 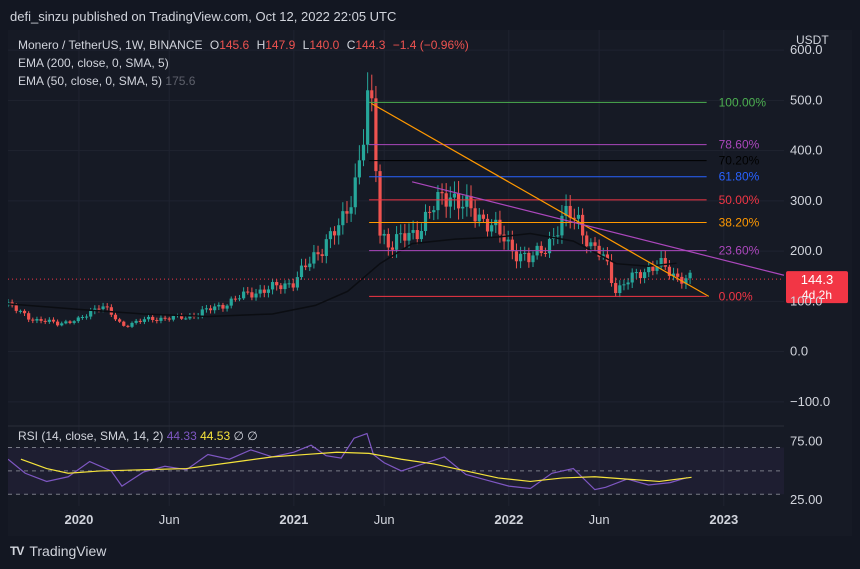 I want to click on ema200-label: EMA (200, close, 0, SMA, 5), so click(x=93, y=63).